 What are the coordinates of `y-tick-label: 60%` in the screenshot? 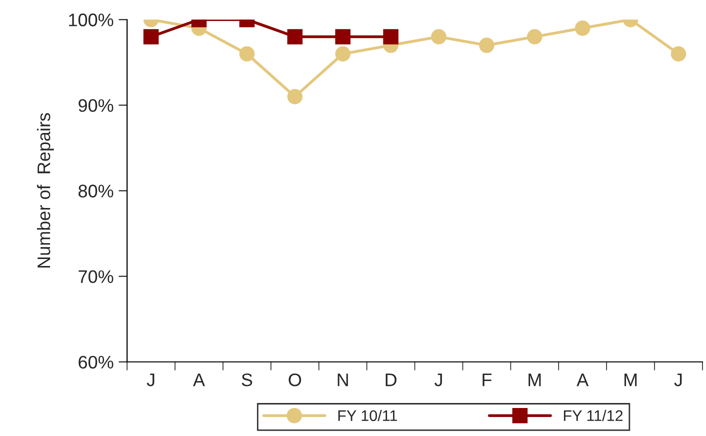 It's located at (96, 362).